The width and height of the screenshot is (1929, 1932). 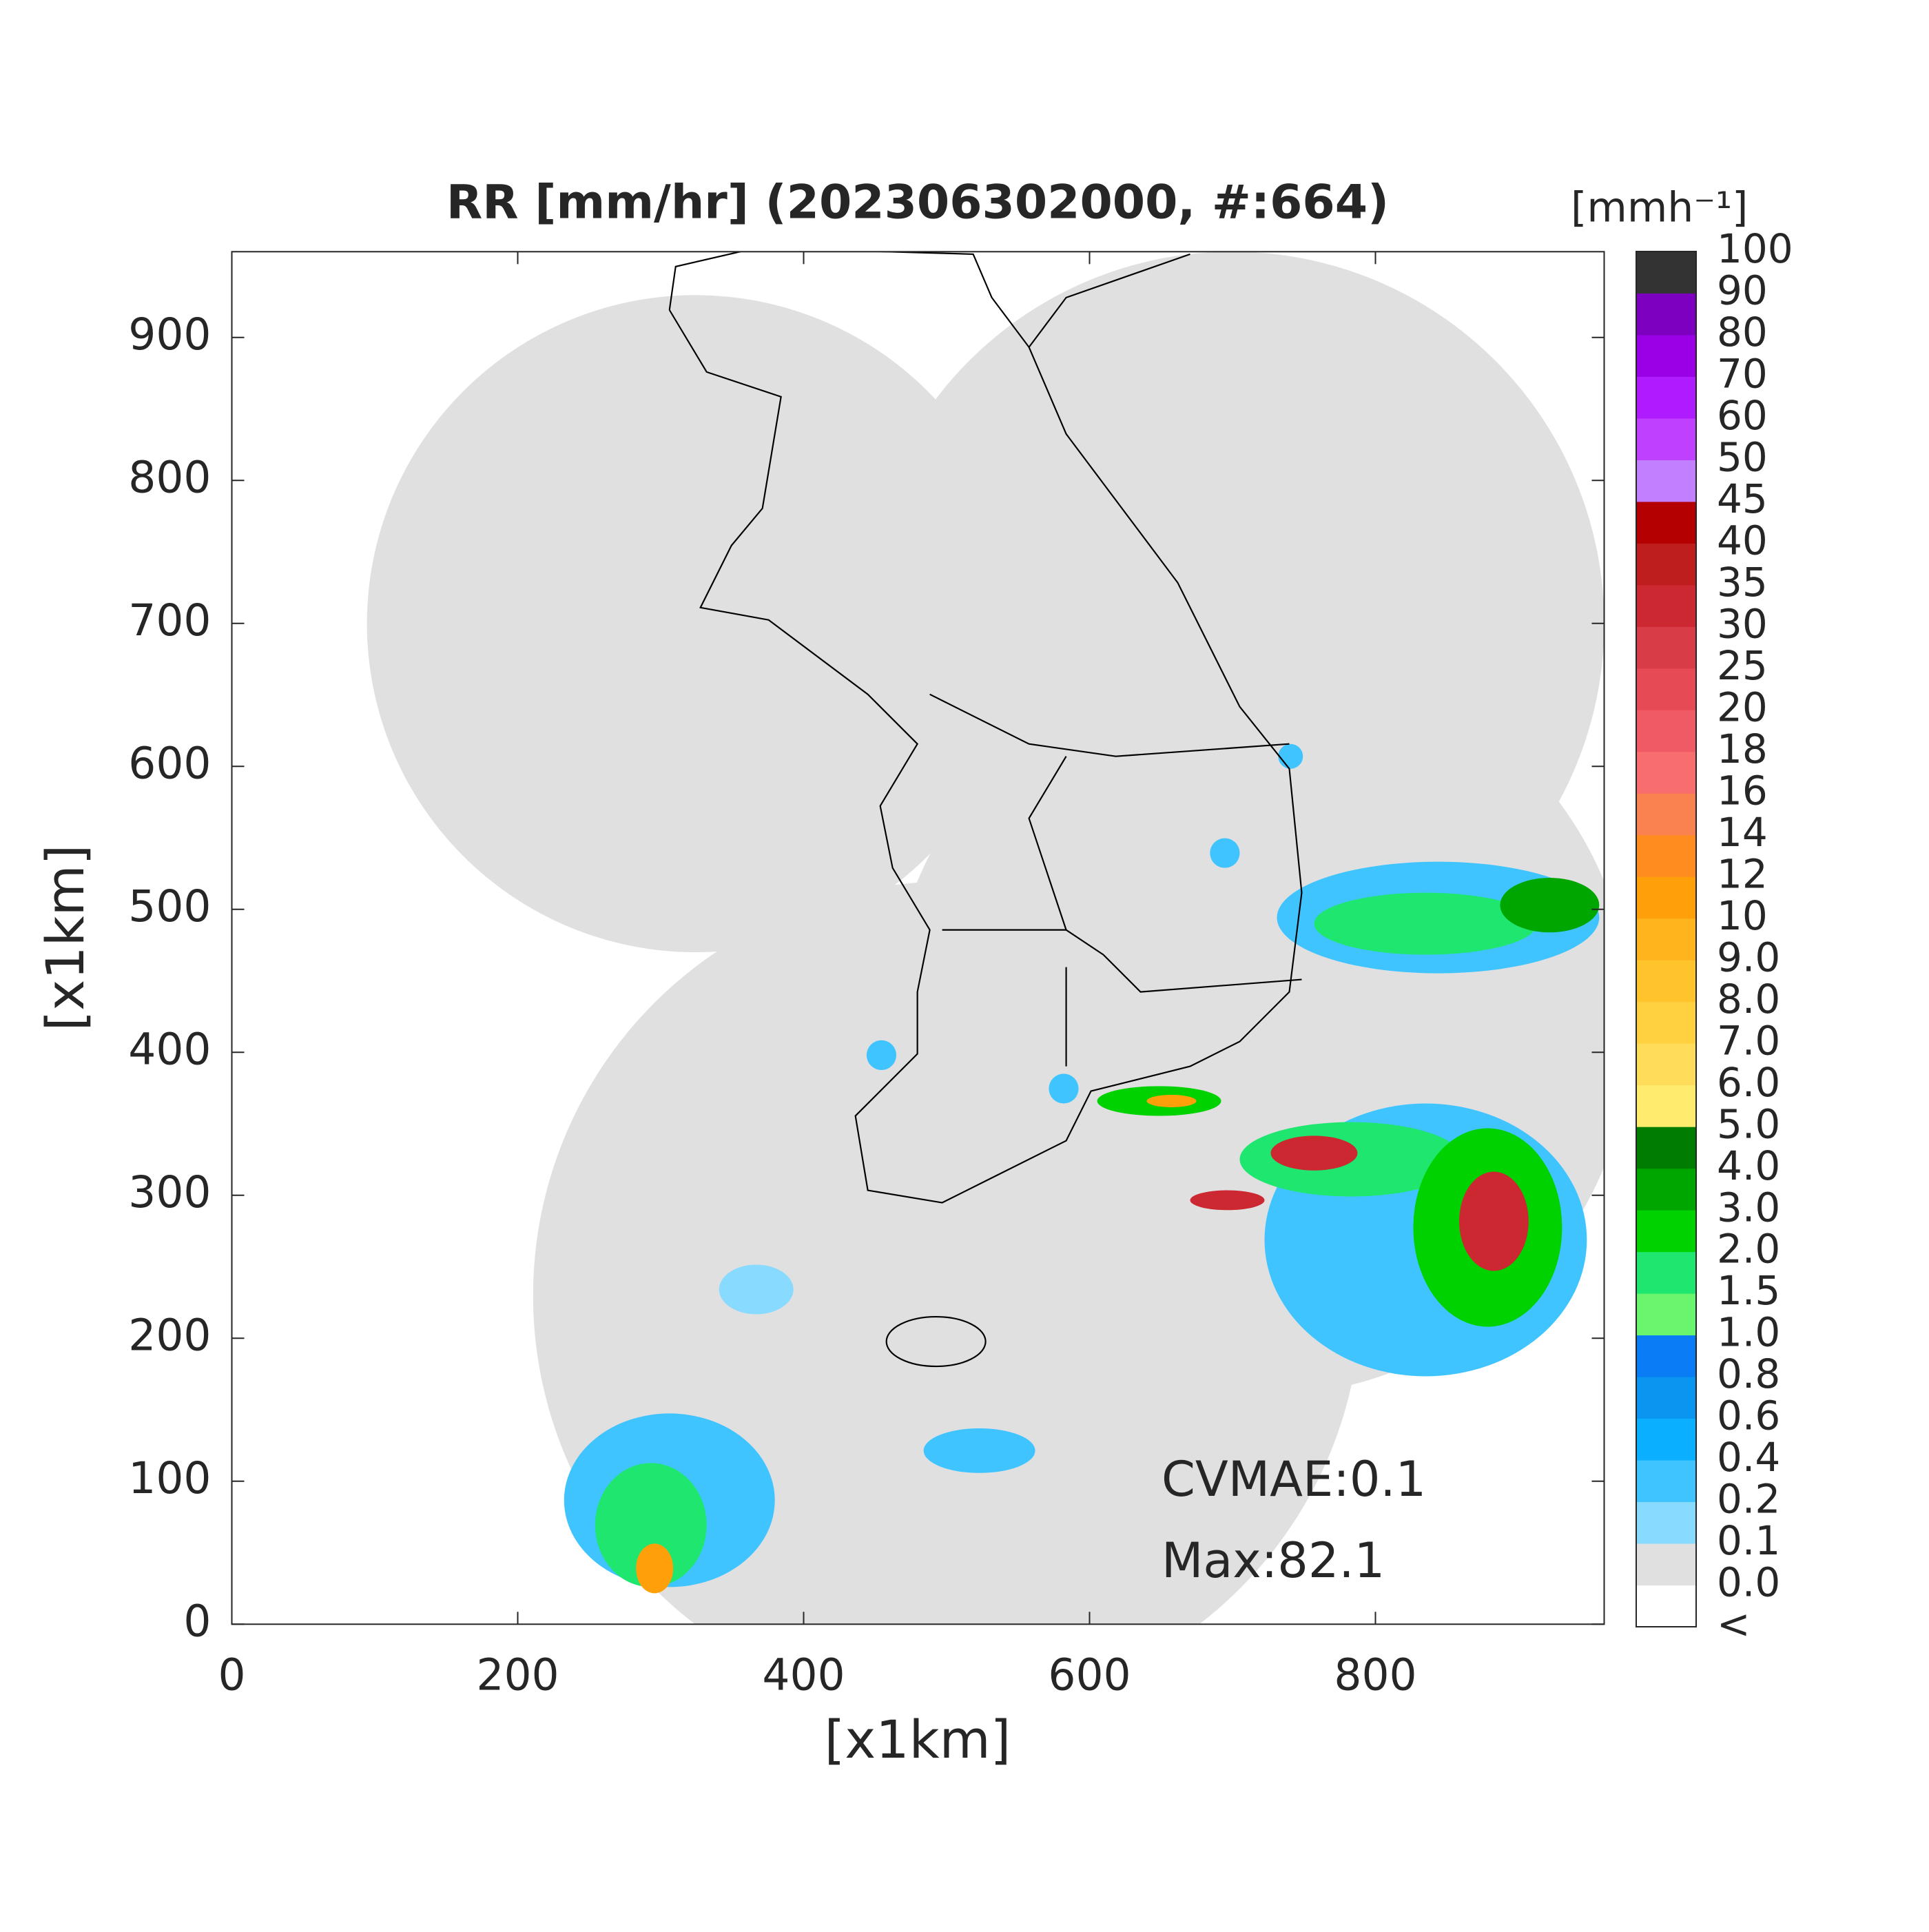 I want to click on y-tick-label: 400, so click(x=169, y=1049).